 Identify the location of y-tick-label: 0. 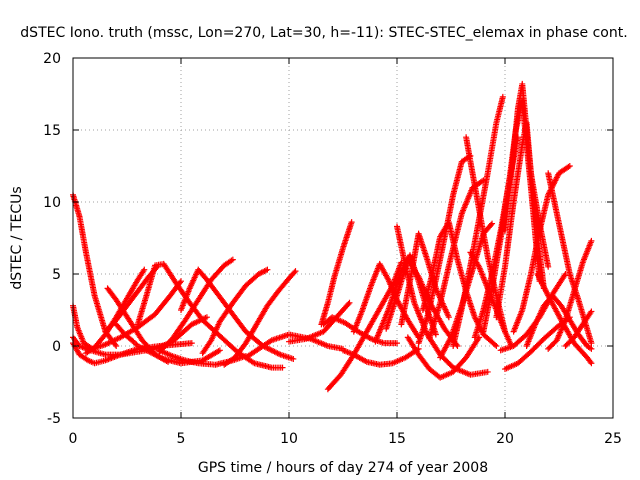
(56, 347).